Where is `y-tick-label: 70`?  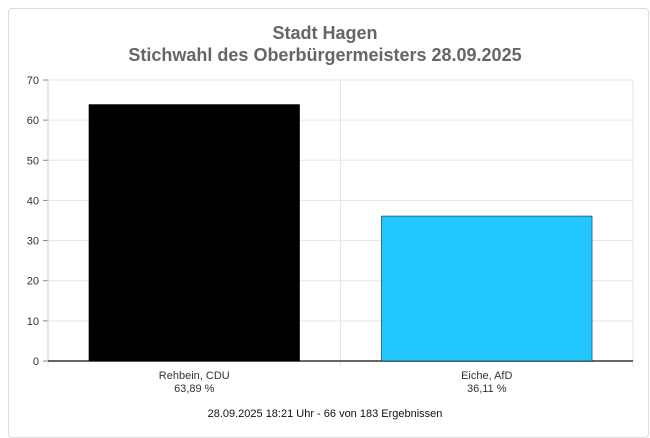 y-tick-label: 70 is located at coordinates (33, 81).